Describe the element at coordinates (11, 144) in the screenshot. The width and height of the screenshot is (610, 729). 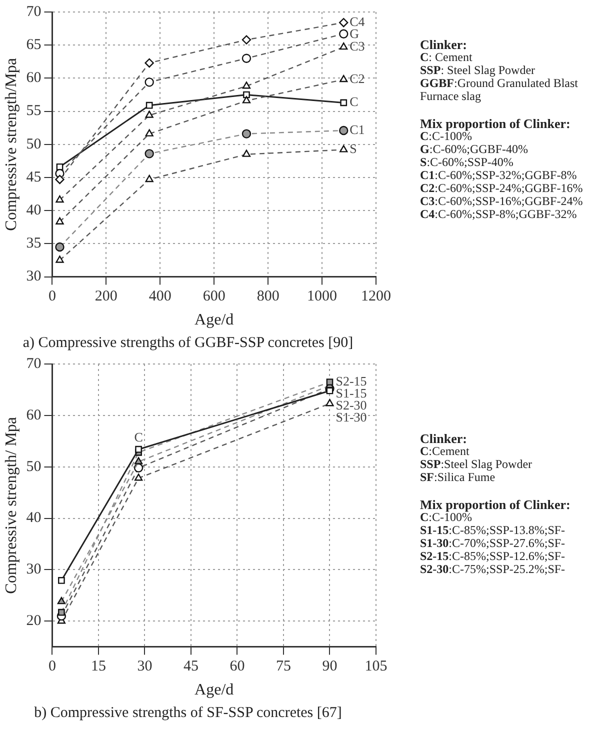
I see `y-axis-title: Compressive strength/Mpa` at that location.